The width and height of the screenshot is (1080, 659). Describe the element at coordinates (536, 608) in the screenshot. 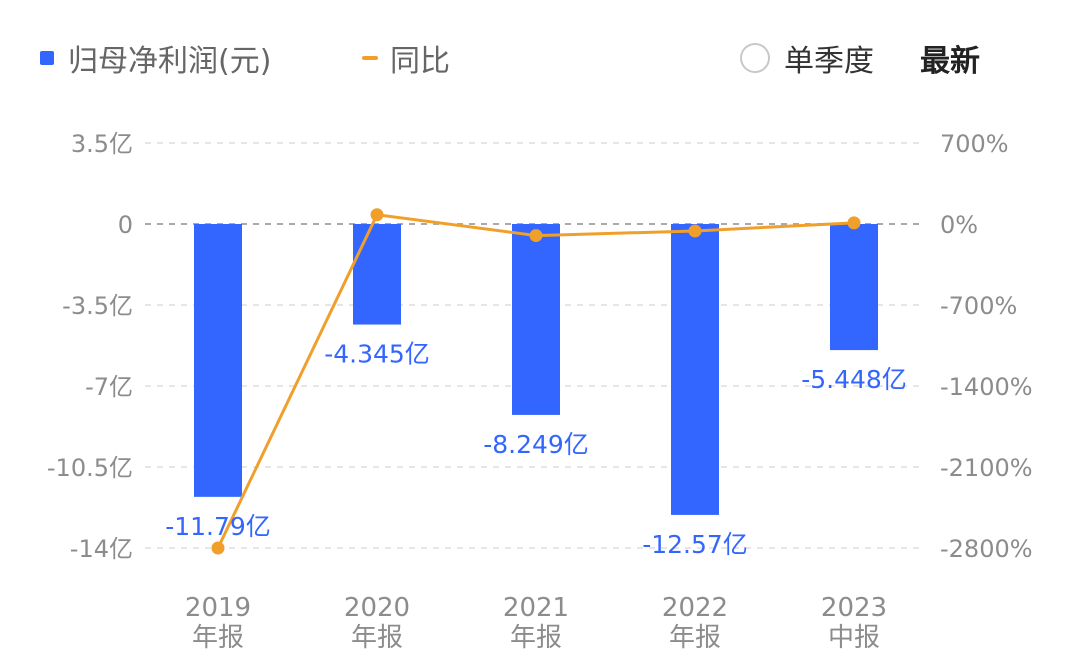

I see `x-tick-label-year: 2021` at that location.